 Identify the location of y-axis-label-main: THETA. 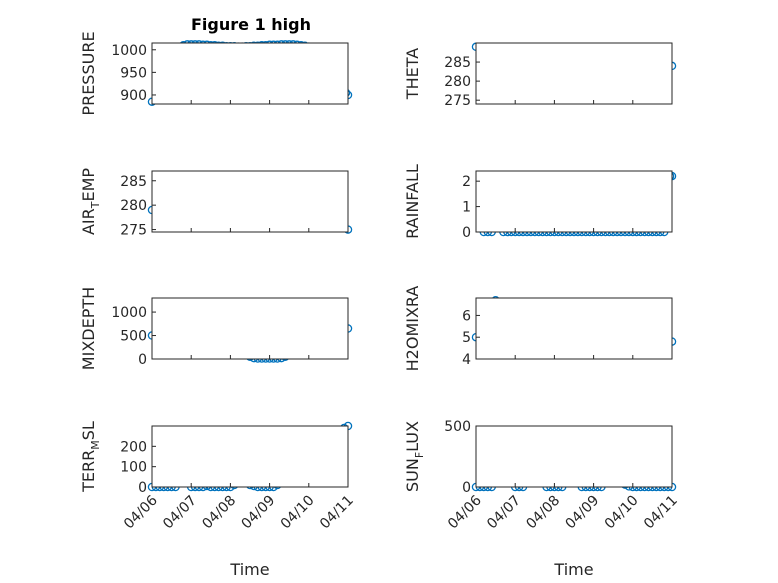
(412, 74).